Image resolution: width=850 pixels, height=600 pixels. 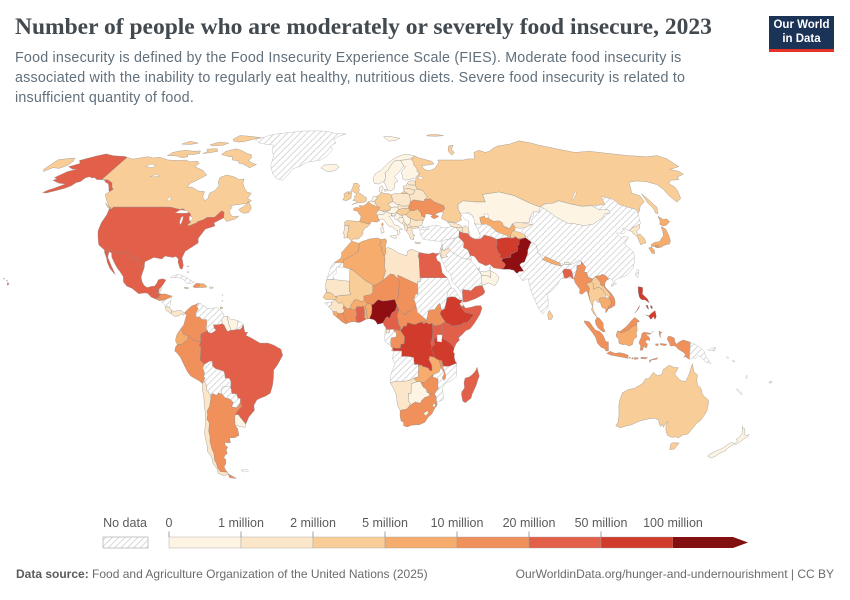 I want to click on svg-text: 50 million, so click(x=601, y=523).